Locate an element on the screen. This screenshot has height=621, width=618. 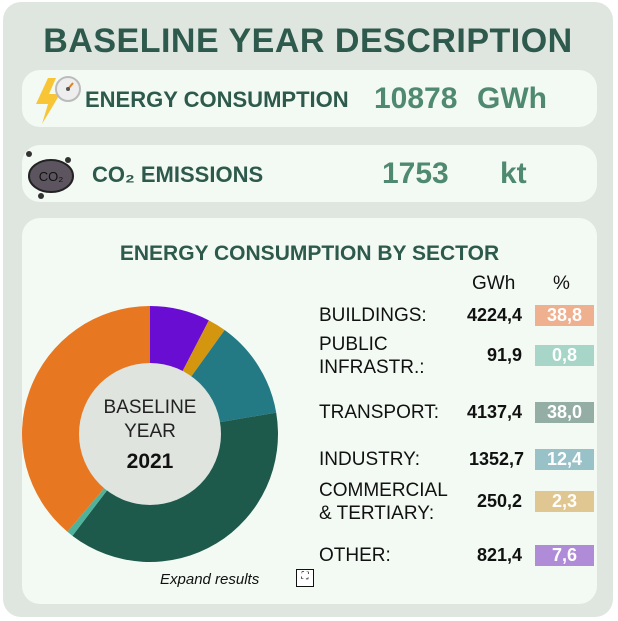
donut-slice-transport is located at coordinates (175, 487).